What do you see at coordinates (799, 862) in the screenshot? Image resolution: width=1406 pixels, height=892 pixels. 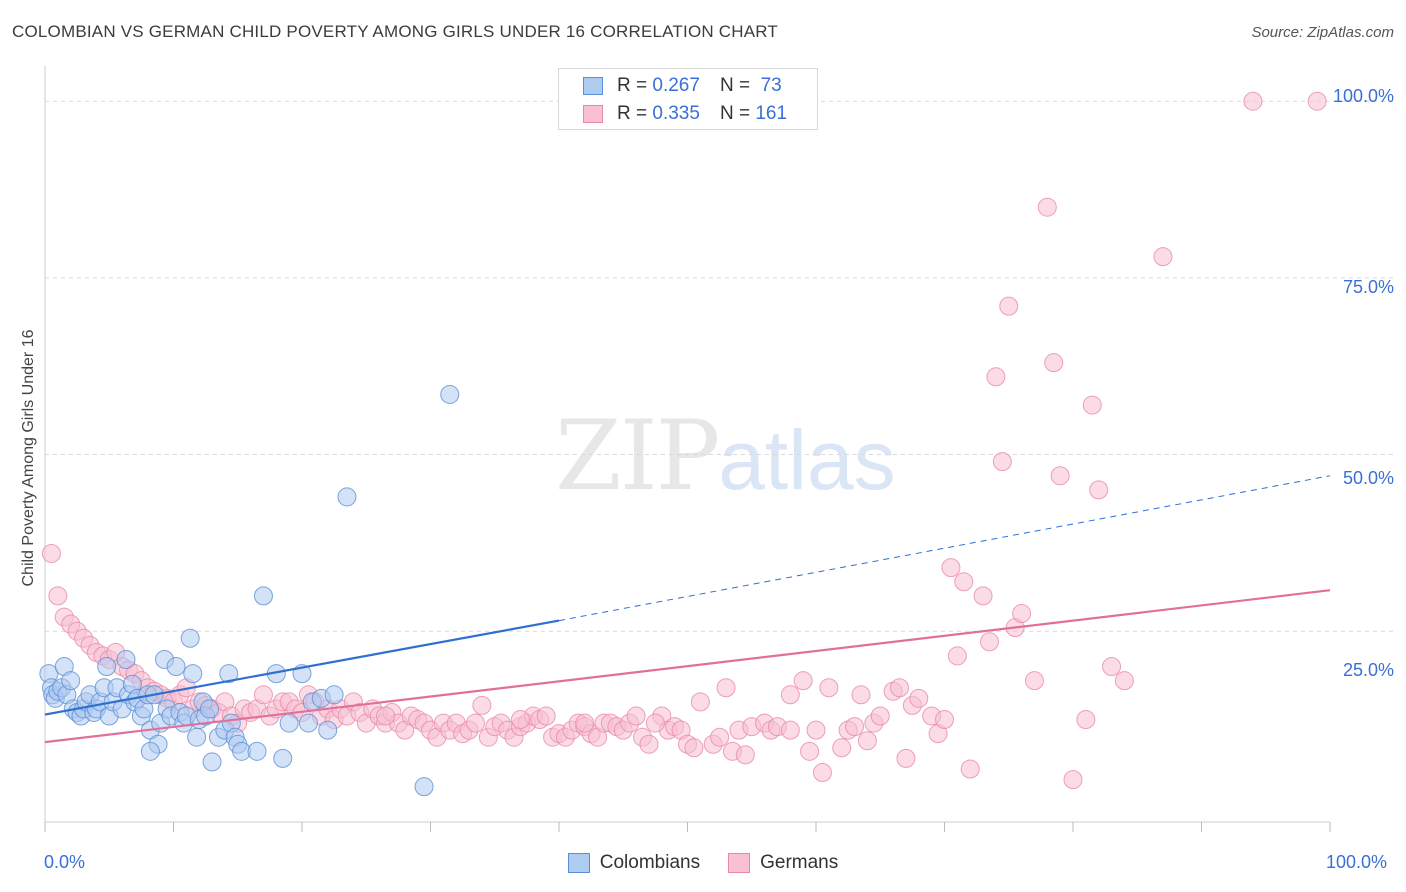 I see `legend-label-germans: Germans` at bounding box center [799, 862].